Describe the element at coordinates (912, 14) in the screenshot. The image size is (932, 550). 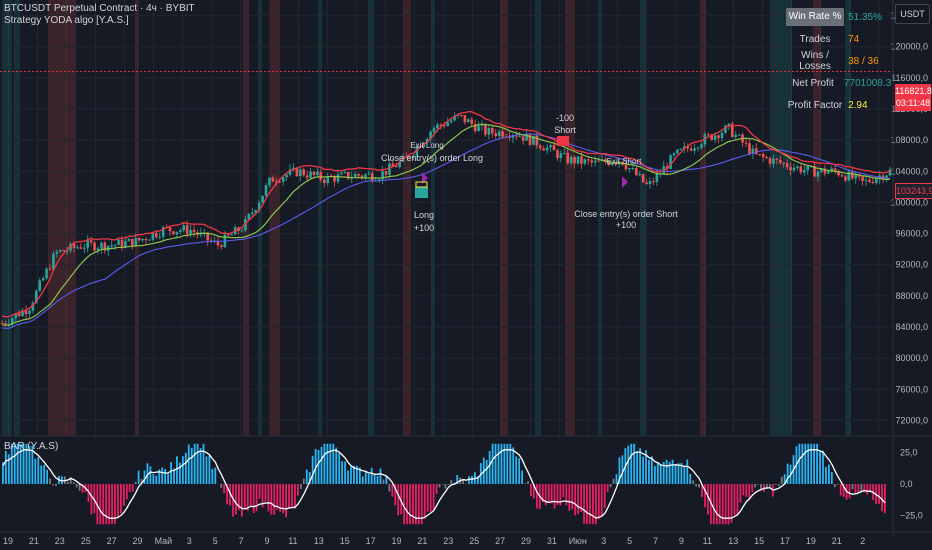
I see `currency-button: USDT` at that location.